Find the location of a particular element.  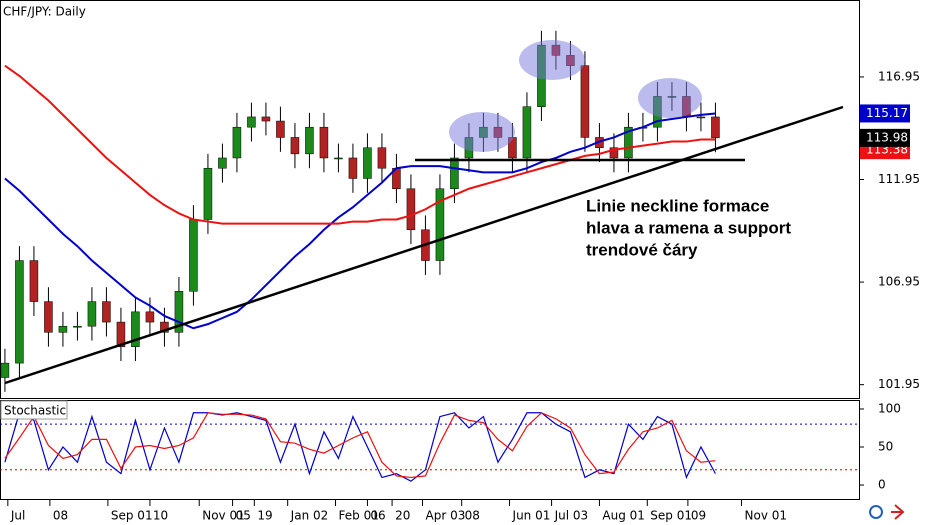

series-line is located at coordinates (360, 445).